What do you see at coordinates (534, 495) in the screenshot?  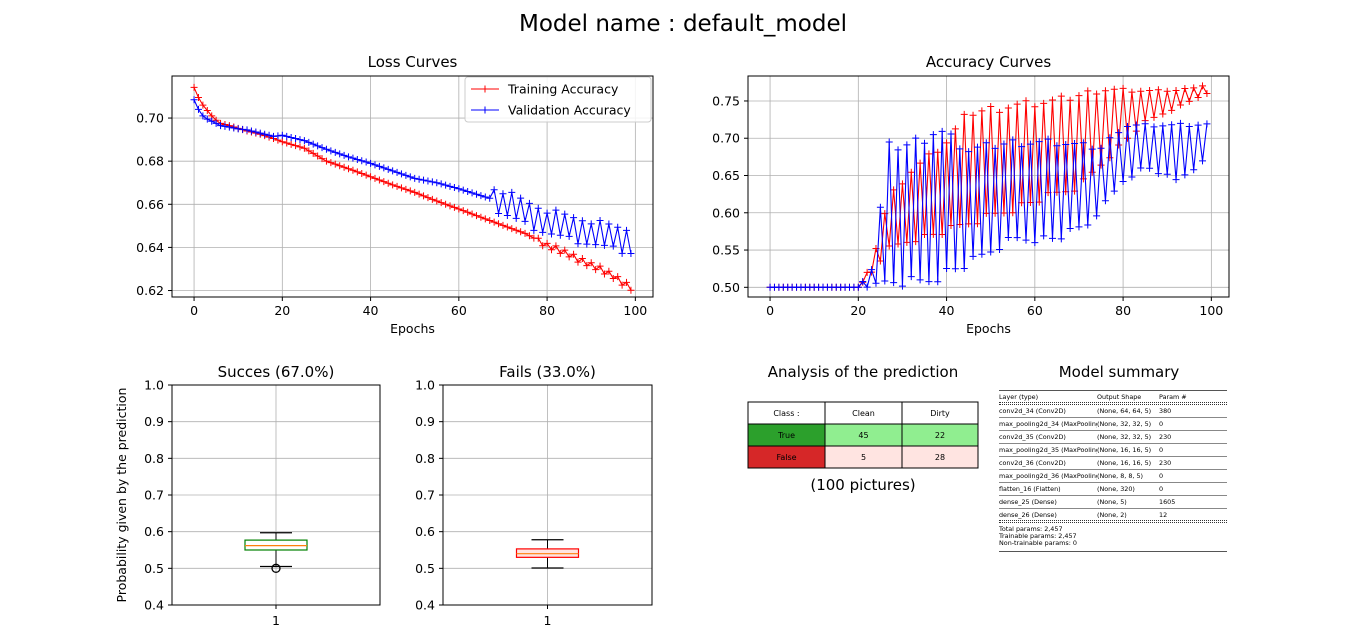 I see `fails-boxplot: Fails (33.0%) 0.4 0.5 0.6 0.7 0.8 0.9 1.0 1` at bounding box center [534, 495].